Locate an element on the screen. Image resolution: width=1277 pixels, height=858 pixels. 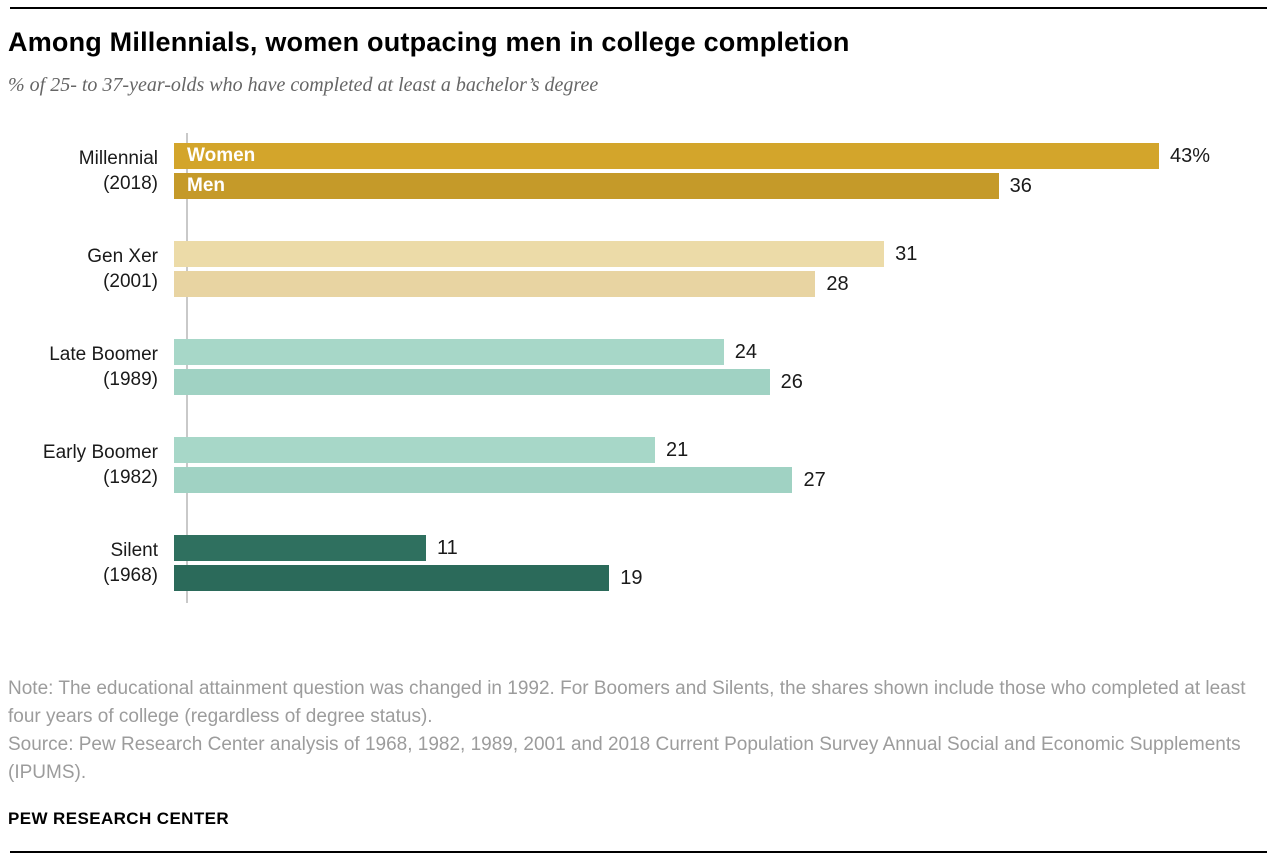
series-label-men: Men is located at coordinates (206, 185).